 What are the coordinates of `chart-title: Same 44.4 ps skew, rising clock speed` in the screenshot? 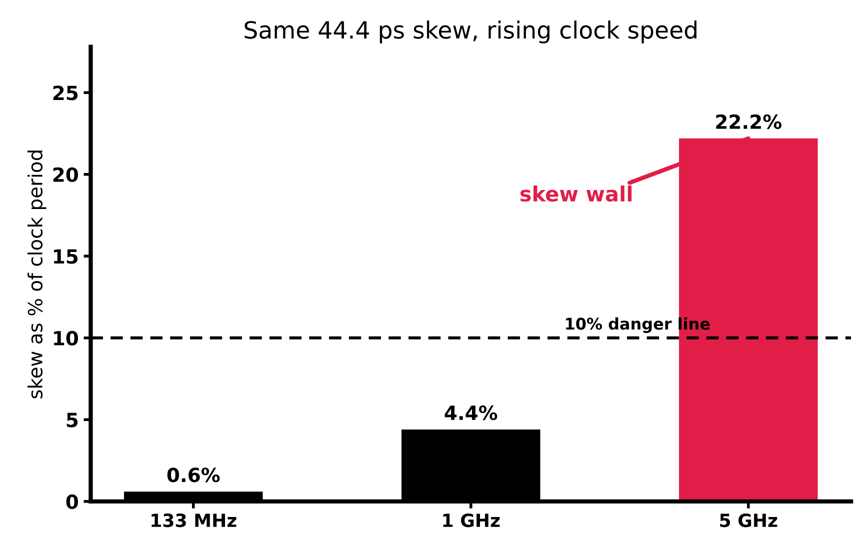 It's located at (470, 32).